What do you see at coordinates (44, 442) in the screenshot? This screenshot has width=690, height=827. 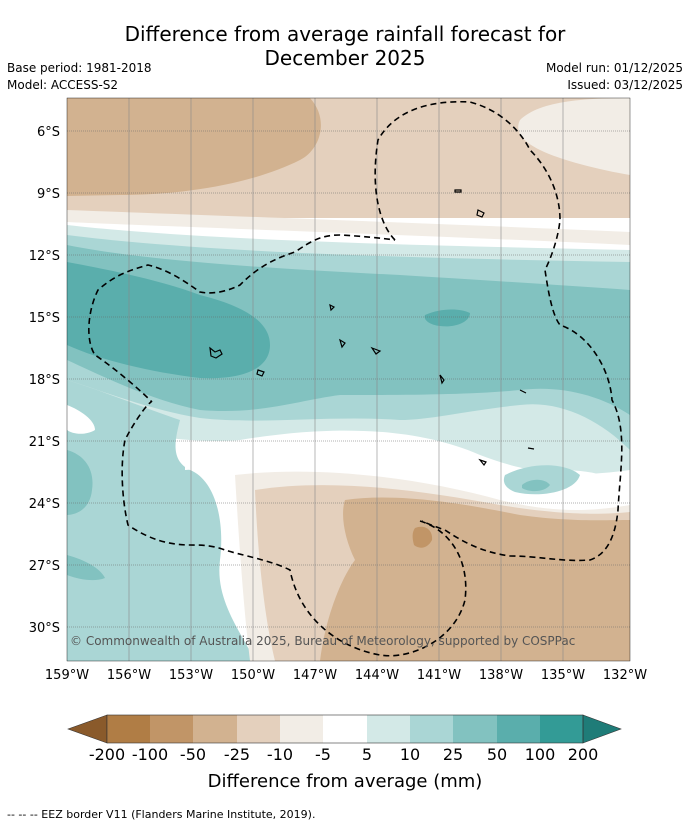 I see `lat-label: 21°S` at bounding box center [44, 442].